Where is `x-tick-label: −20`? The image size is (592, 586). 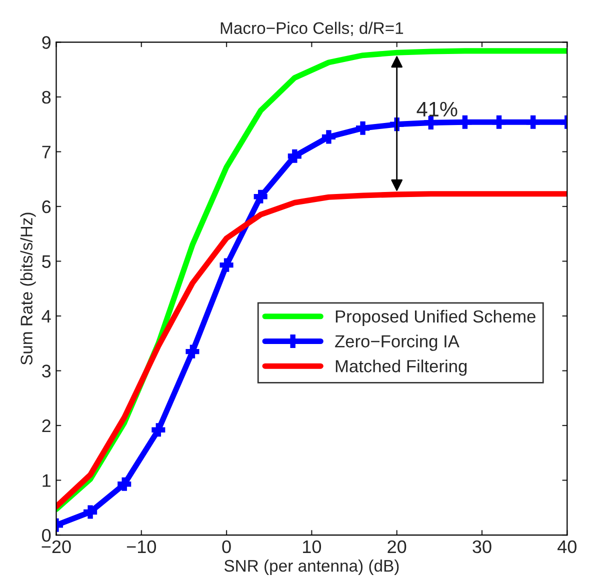 x-tick-label: −20 is located at coordinates (56, 547).